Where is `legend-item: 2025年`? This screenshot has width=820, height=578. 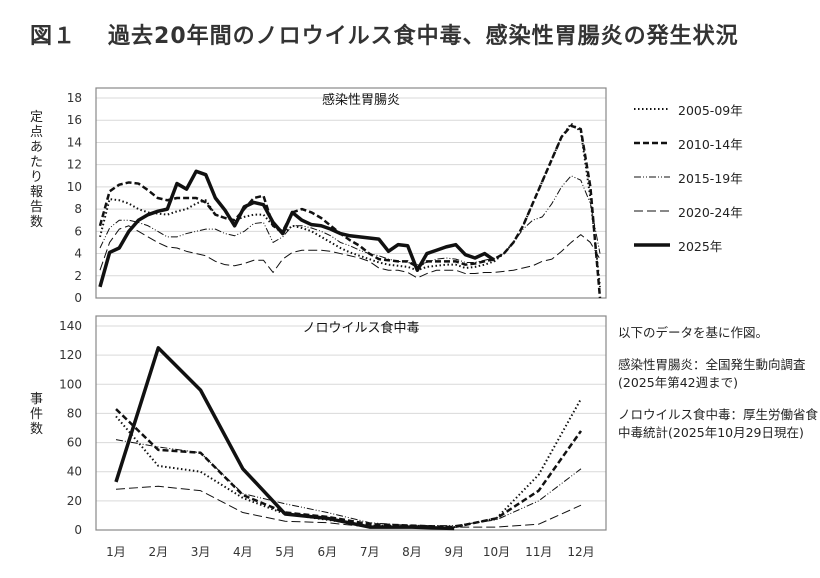 legend-item: 2025年 is located at coordinates (687, 245).